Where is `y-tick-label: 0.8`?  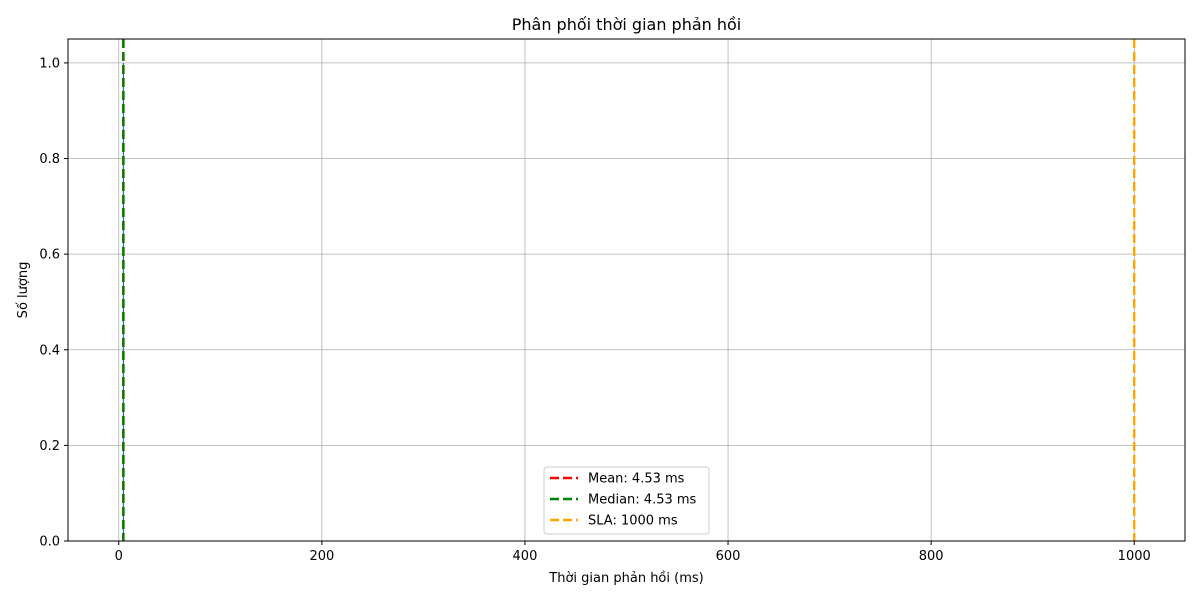 y-tick-label: 0.8 is located at coordinates (49, 159).